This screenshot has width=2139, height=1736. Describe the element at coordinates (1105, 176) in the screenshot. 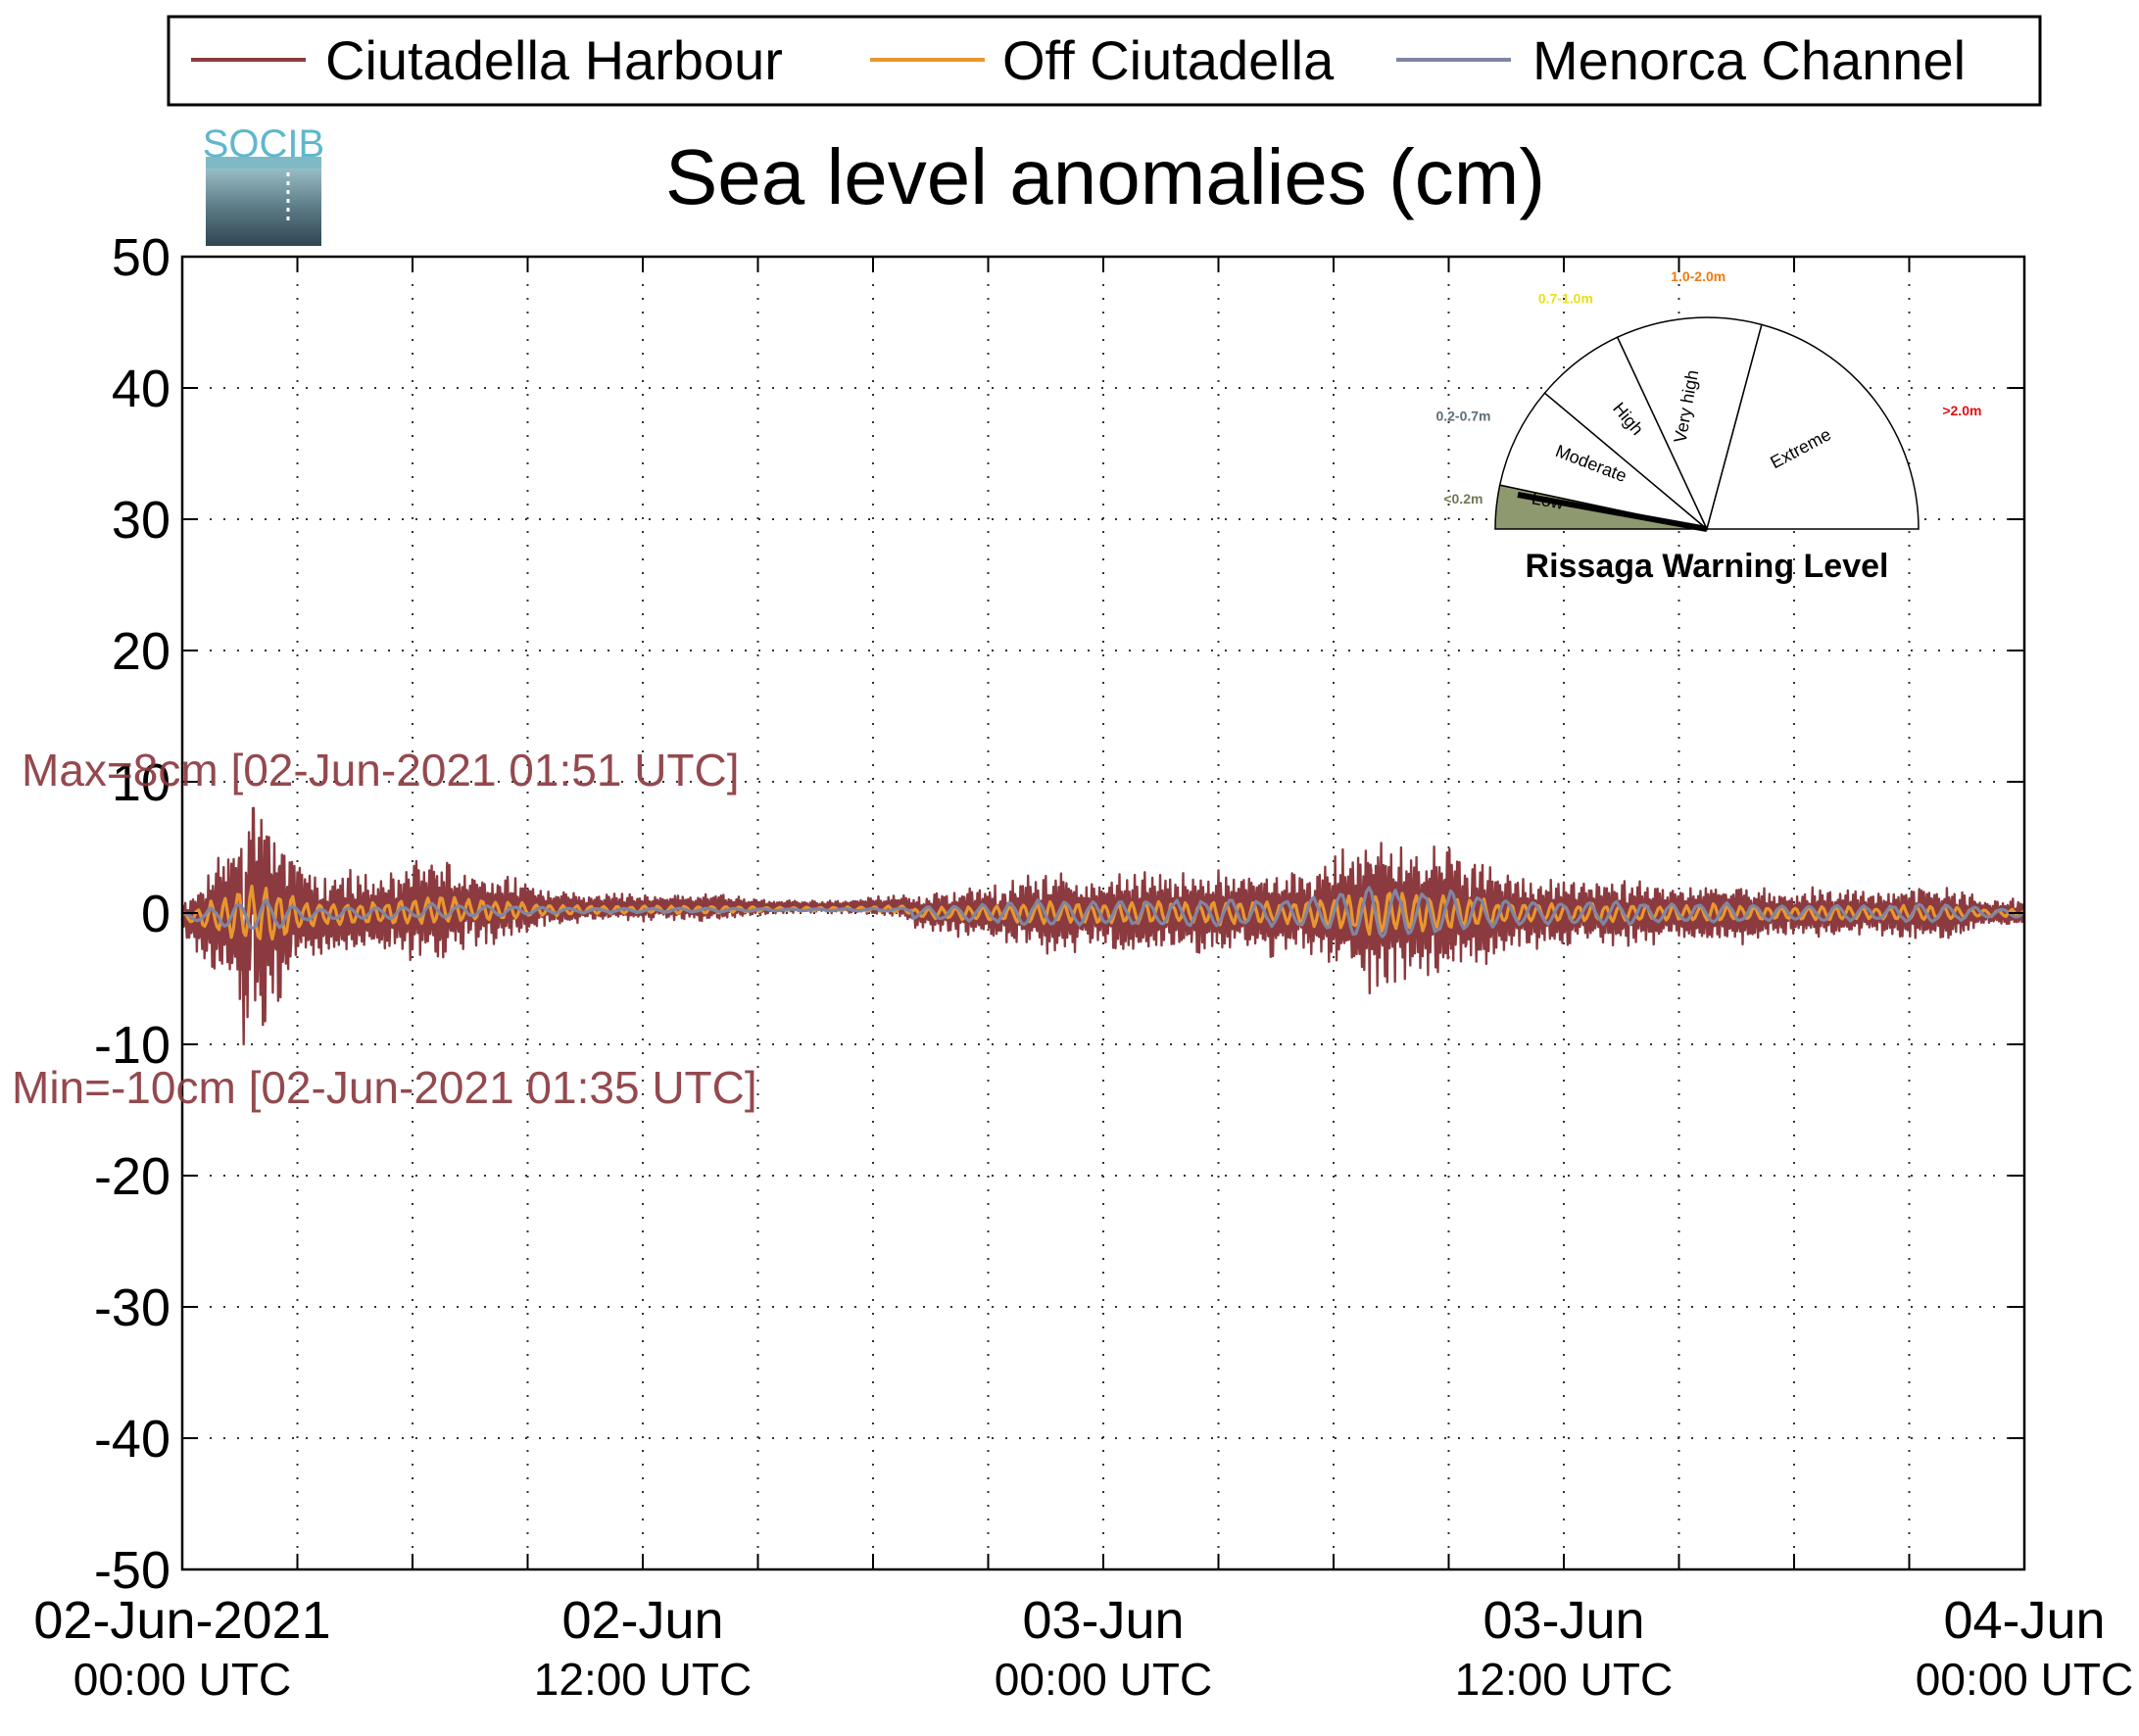

I see `chart-title: Sea level anomalies (cm)` at that location.